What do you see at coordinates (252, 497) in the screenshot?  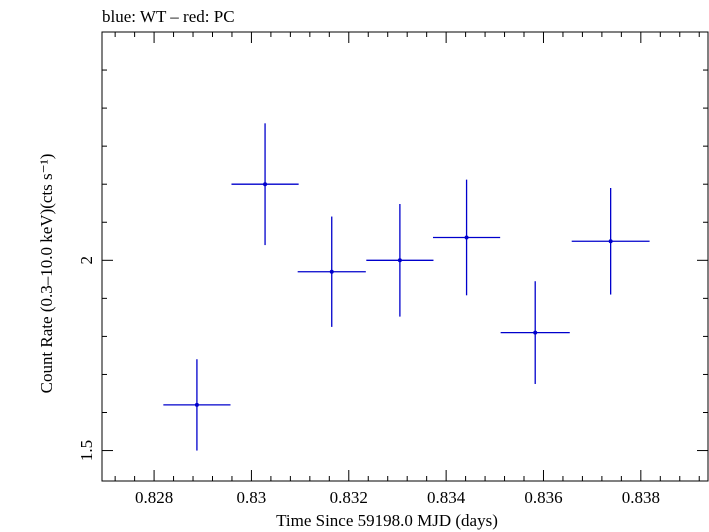 I see `x-tick-label: 0.83` at bounding box center [252, 497].